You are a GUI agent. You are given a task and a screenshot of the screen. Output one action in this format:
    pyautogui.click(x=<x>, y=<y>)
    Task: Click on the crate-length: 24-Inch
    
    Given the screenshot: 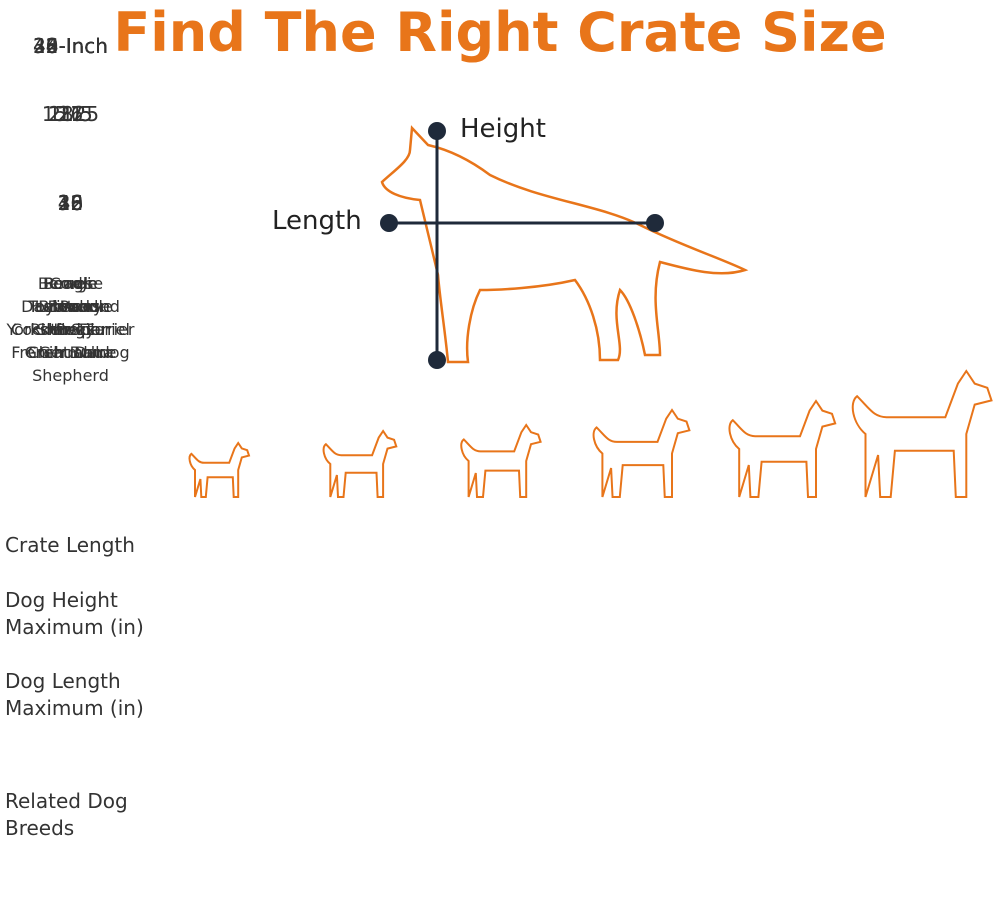 What is the action you would take?
    pyautogui.click(x=70, y=46)
    